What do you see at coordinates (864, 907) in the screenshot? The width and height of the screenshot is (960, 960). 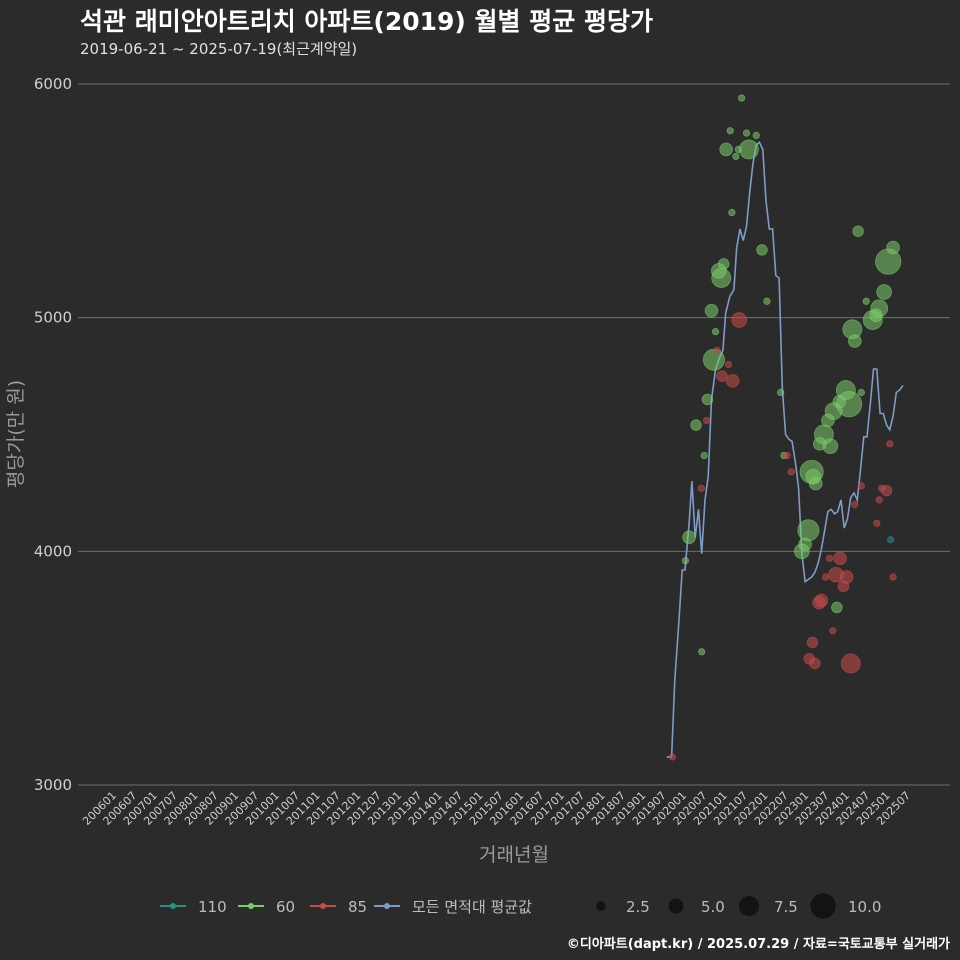 I see `legend-size-label: 10.0` at bounding box center [864, 907].